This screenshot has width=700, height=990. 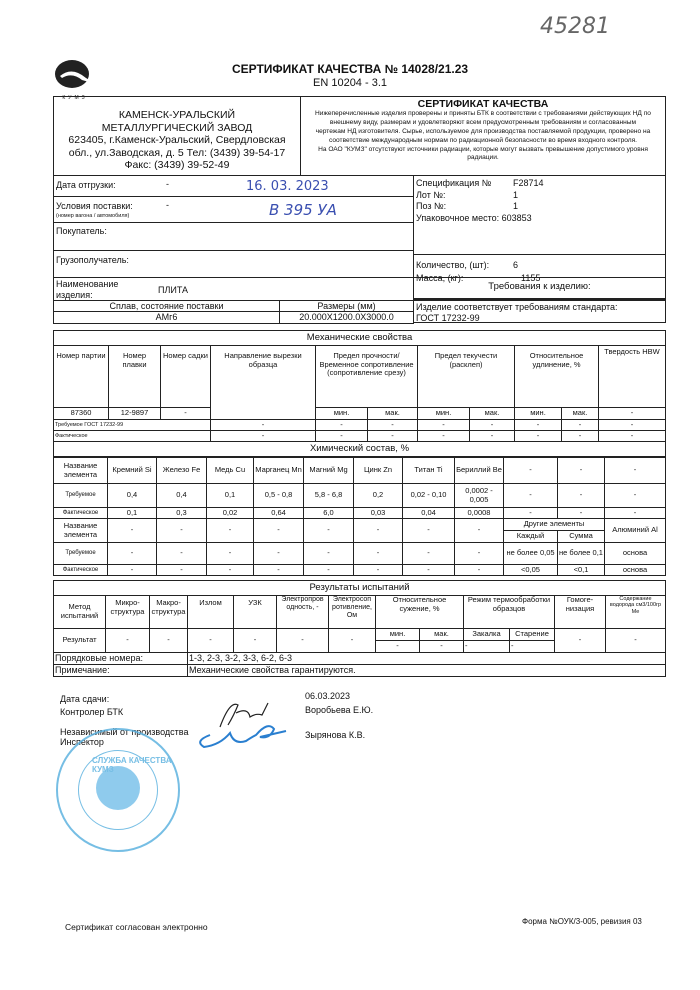 I want to click on header-microstructure: Микро-структура, so click(x=127, y=612).